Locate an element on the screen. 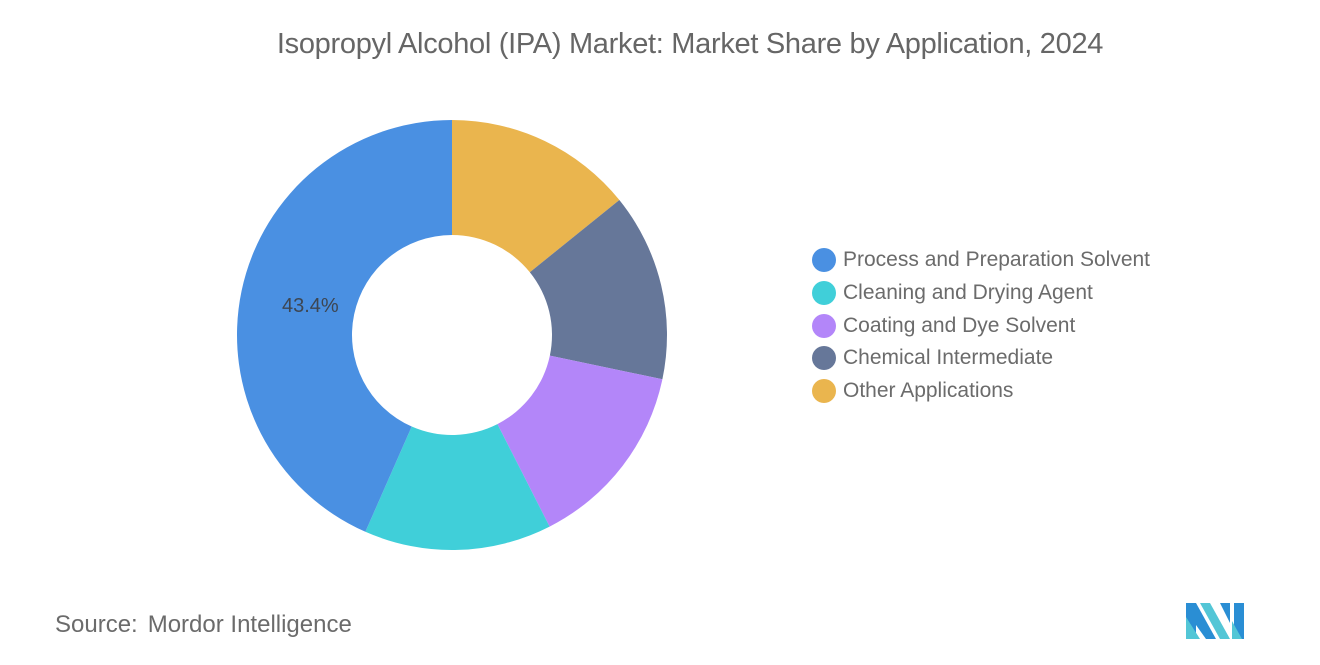 This screenshot has height=665, width=1320. slice-cleaning-and-drying-agent is located at coordinates (457, 487).